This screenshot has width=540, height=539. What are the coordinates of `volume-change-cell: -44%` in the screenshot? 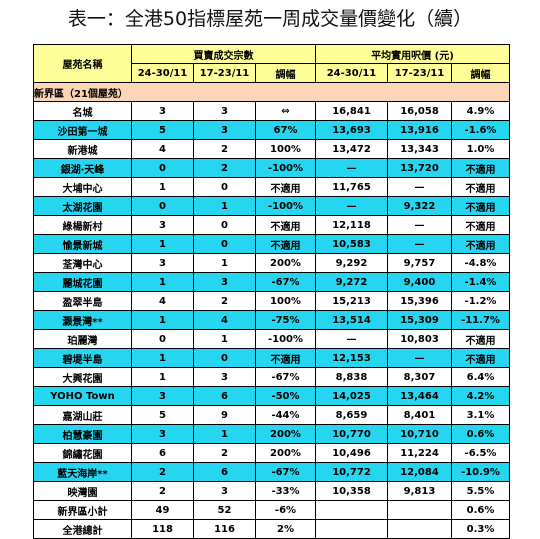 It's located at (285, 415).